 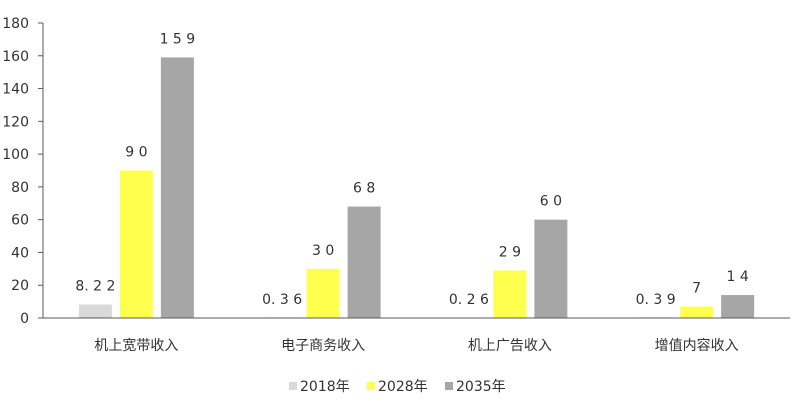 I want to click on y-tick-label: 120, so click(x=15, y=122).